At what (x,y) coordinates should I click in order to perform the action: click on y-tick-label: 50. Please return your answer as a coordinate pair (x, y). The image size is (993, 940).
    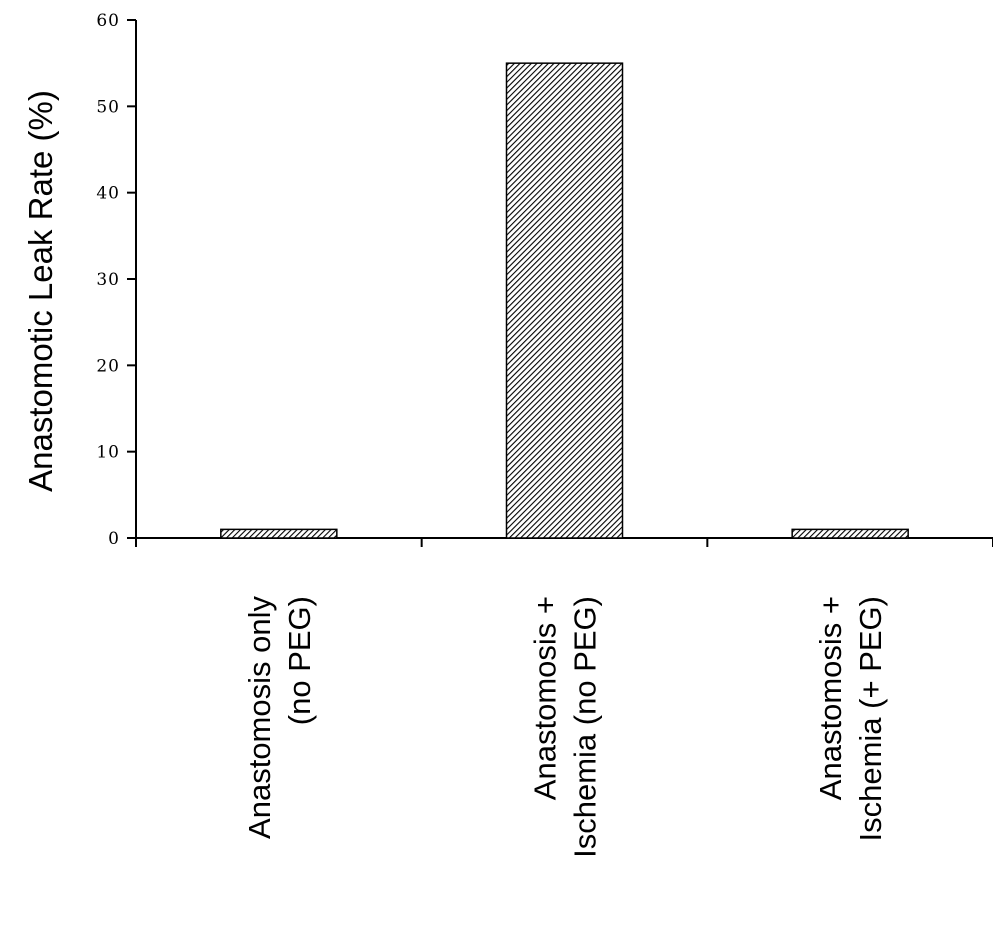
    Looking at the image, I should click on (108, 107).